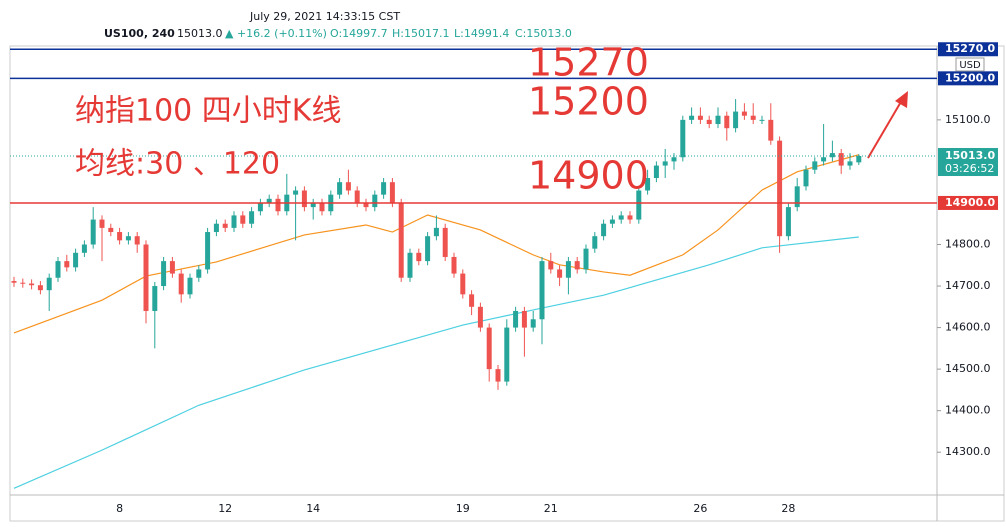 Image resolution: width=1006 pixels, height=527 pixels. What do you see at coordinates (968, 451) in the screenshot?
I see `y-tick-label: 14300.0` at bounding box center [968, 451].